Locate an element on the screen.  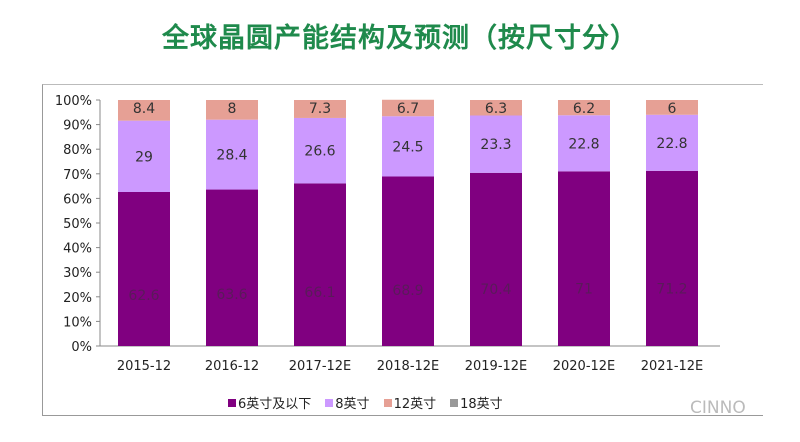
legend-label: 18英寸 is located at coordinates (481, 404).